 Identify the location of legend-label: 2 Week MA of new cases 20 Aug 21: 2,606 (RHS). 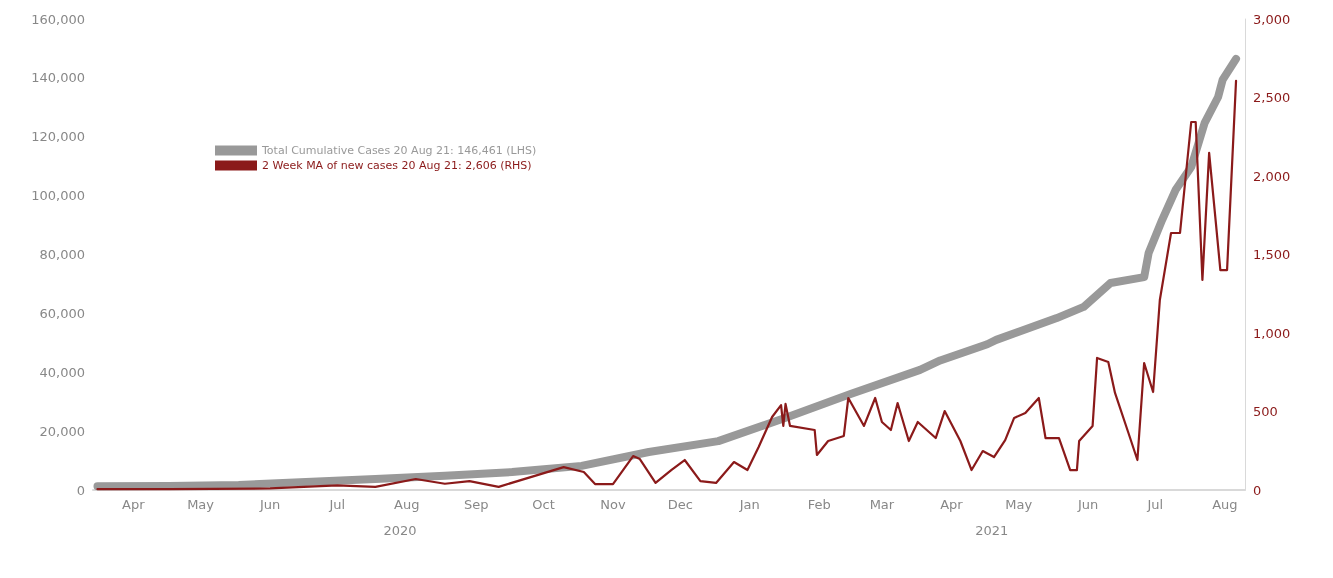
(397, 165).